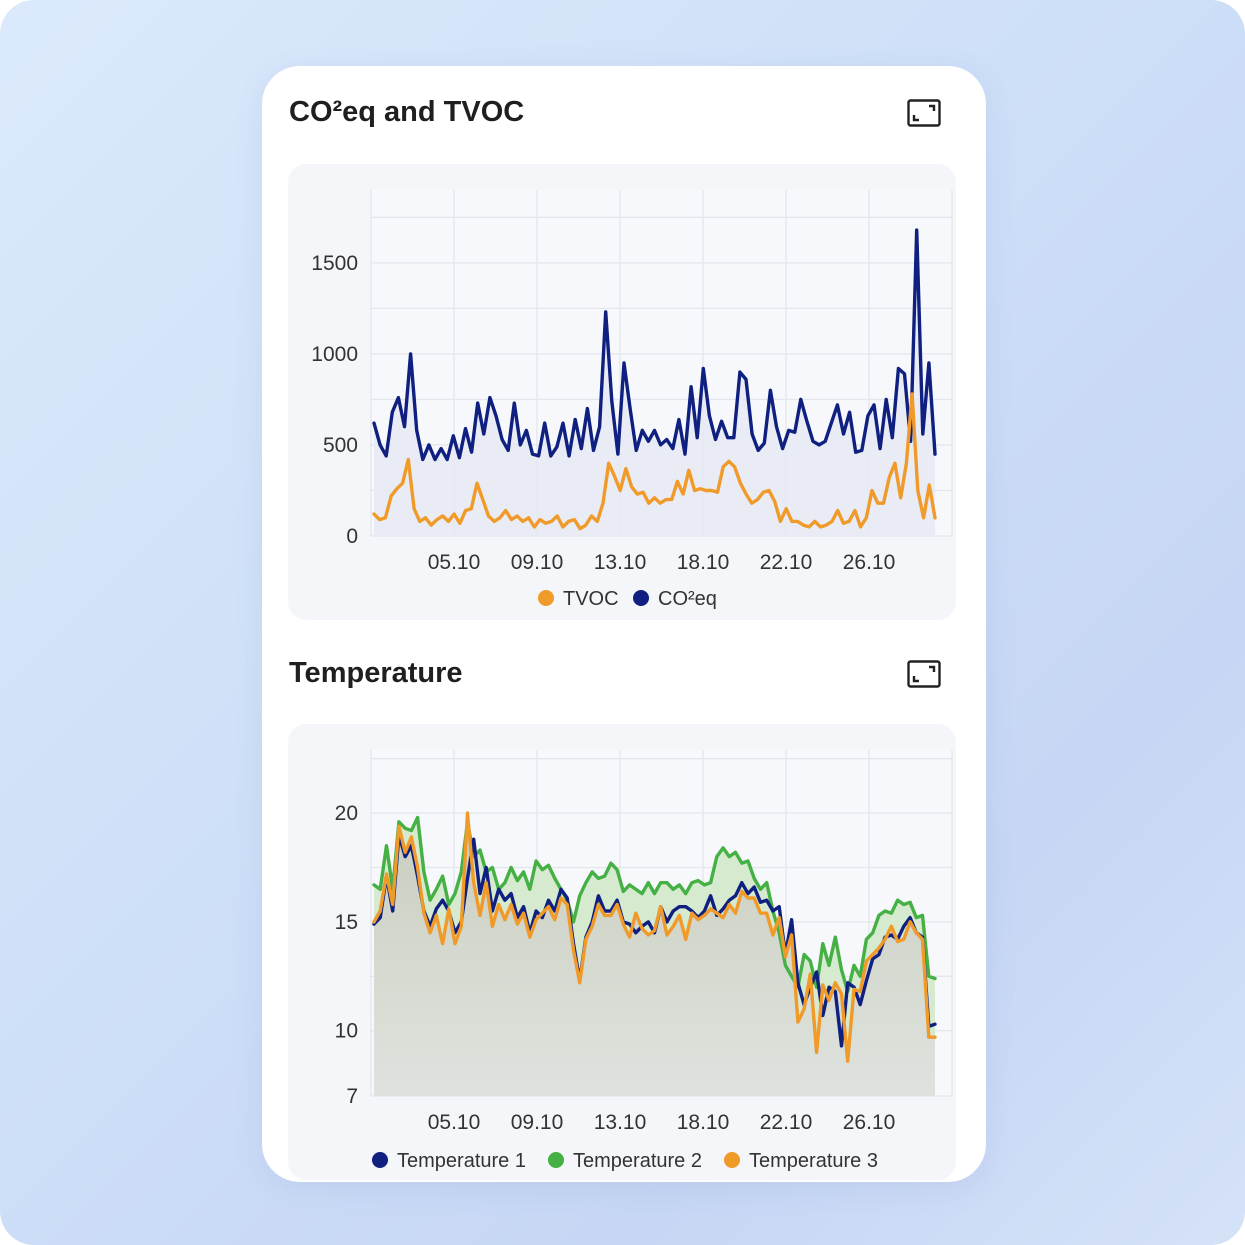  Describe the element at coordinates (461, 1161) in the screenshot. I see `legend-label: Temperature 1` at that location.